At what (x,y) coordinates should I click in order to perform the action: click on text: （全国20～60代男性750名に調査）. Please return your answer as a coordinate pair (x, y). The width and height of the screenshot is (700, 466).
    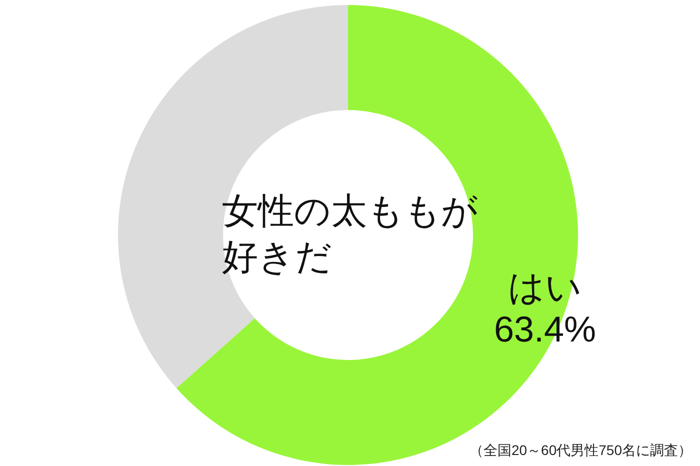
    Looking at the image, I should click on (580, 451).